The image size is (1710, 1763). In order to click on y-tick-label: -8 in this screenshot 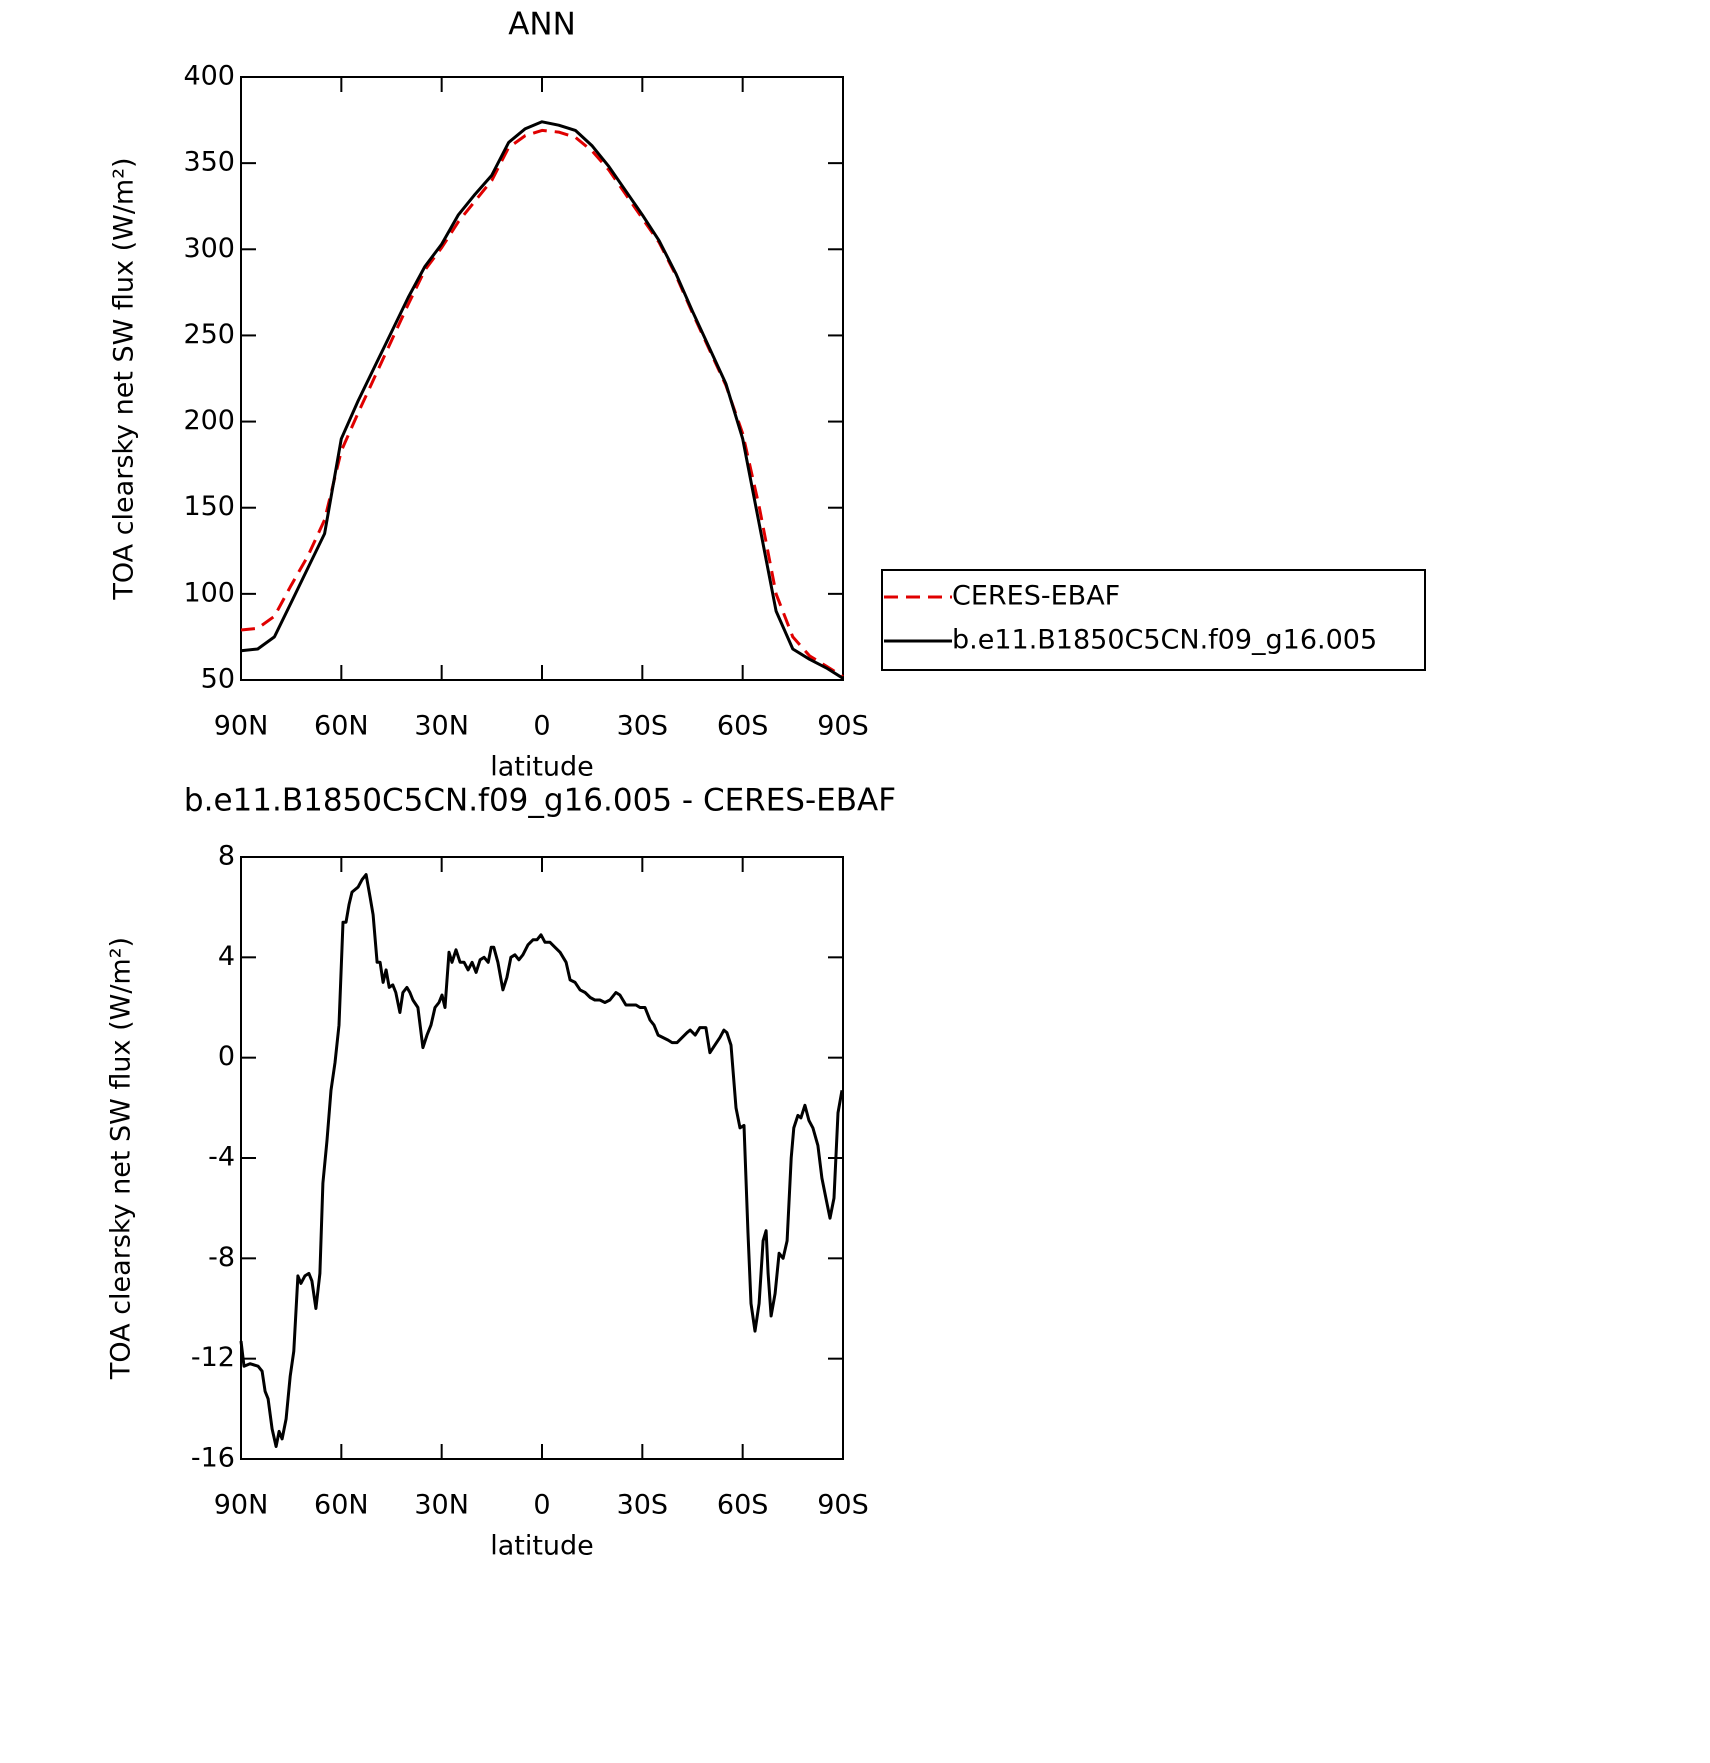, I will do `click(221, 1257)`.